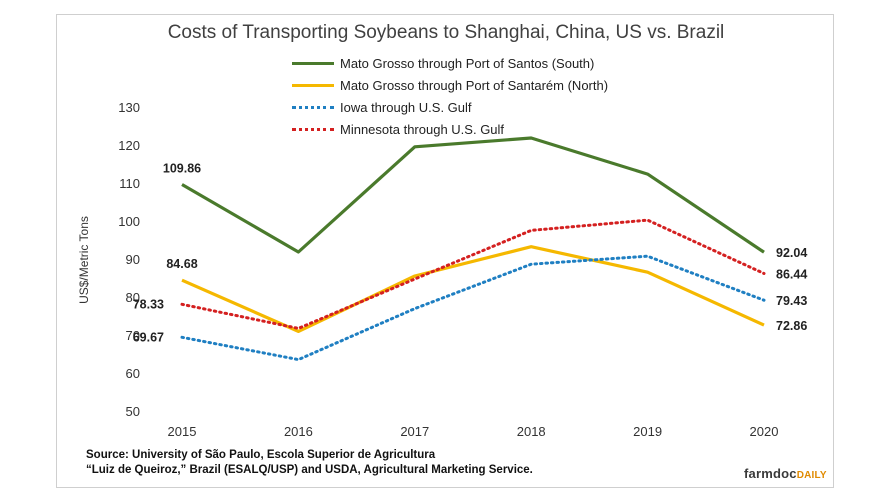 This screenshot has height=500, width=892. Describe the element at coordinates (129, 107) in the screenshot. I see `y-tick-label: 130` at that location.